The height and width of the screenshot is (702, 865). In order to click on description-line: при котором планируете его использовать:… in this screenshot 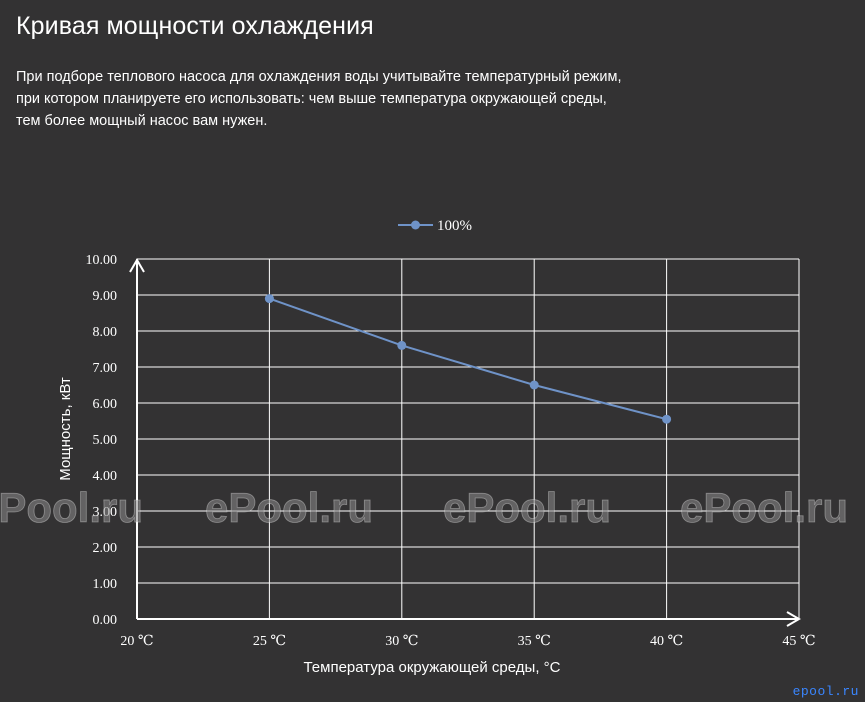, I will do `click(311, 99)`.